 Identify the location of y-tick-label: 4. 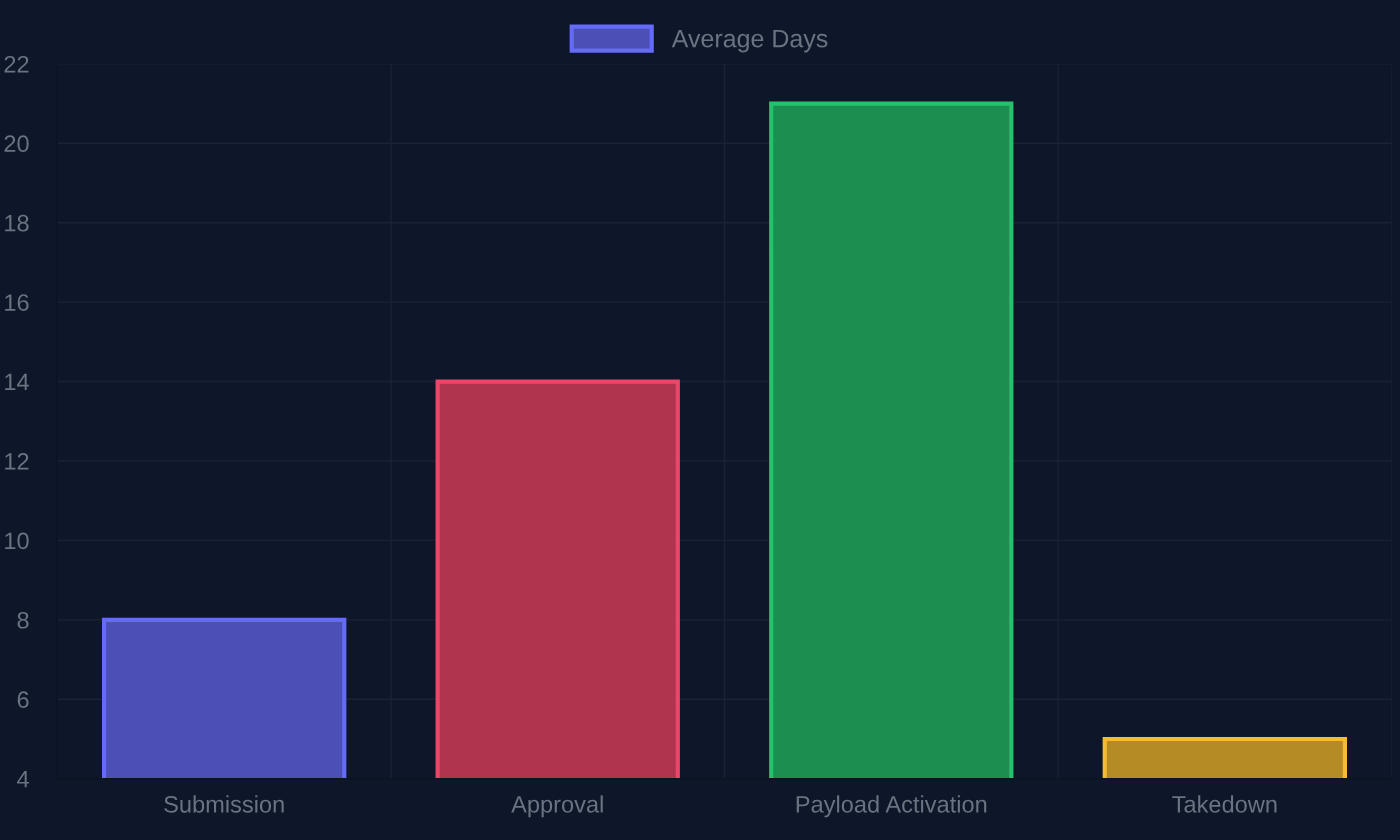
(23, 779).